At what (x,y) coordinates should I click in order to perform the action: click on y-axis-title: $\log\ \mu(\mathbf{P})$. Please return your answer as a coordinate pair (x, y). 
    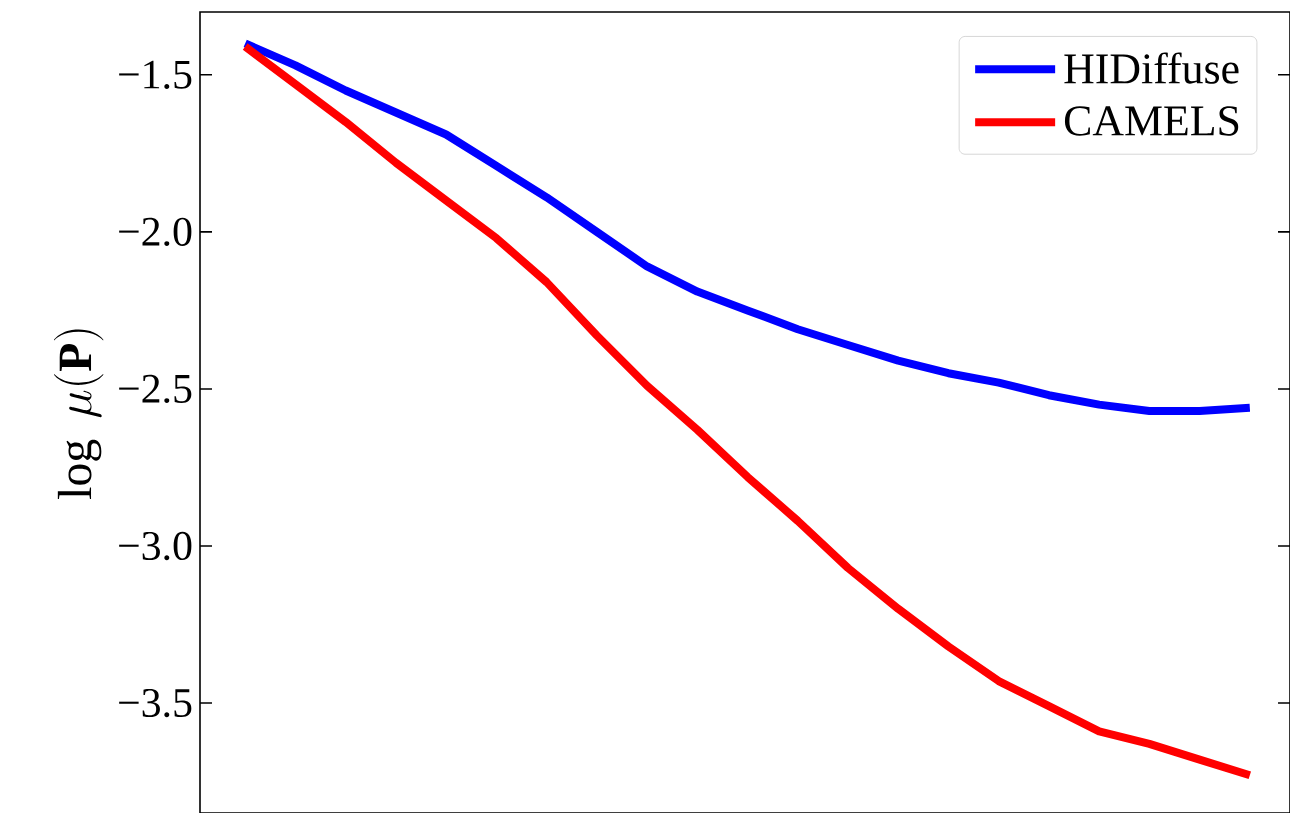
    Looking at the image, I should click on (78, 414).